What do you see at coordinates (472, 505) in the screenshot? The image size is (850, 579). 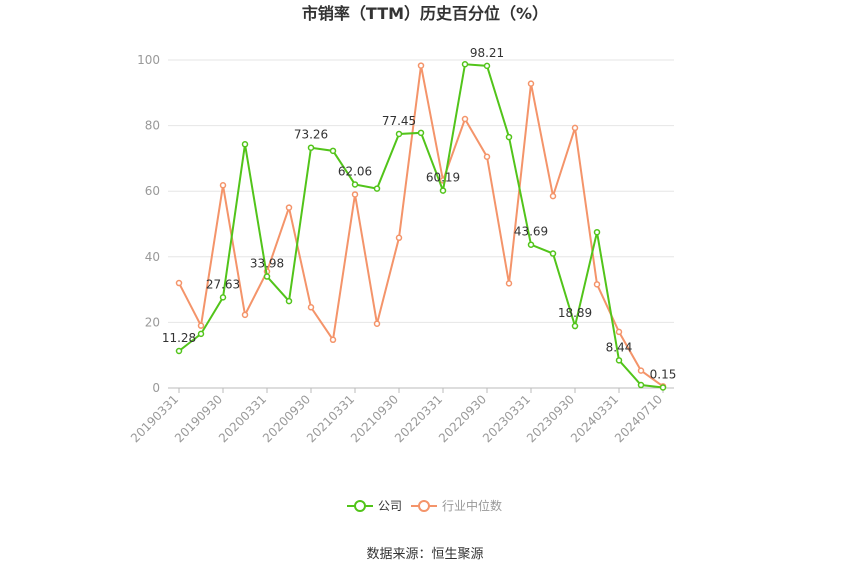 I see `legend-industry-label: 行业中位数` at bounding box center [472, 505].